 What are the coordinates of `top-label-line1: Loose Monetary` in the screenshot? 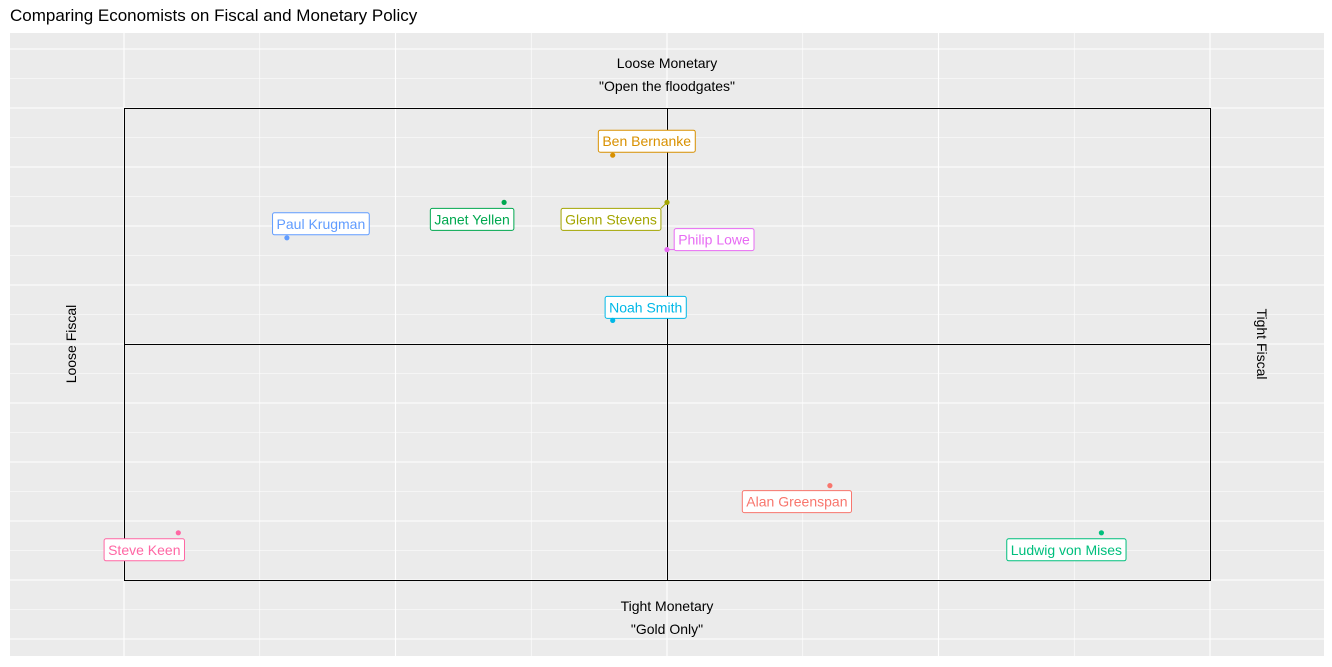 It's located at (667, 63).